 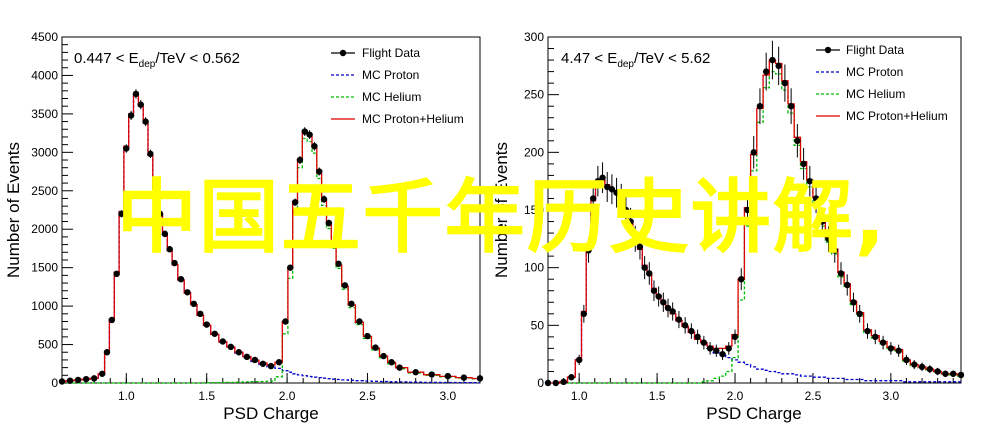 I want to click on left-annotation: 0.447 < Edep/TeV < 0.562, so click(x=157, y=60).